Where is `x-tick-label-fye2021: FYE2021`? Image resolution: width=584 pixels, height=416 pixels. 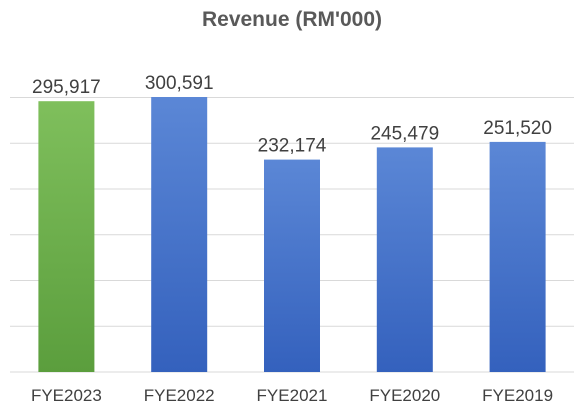 x-tick-label-fye2021: FYE2021 is located at coordinates (292, 395).